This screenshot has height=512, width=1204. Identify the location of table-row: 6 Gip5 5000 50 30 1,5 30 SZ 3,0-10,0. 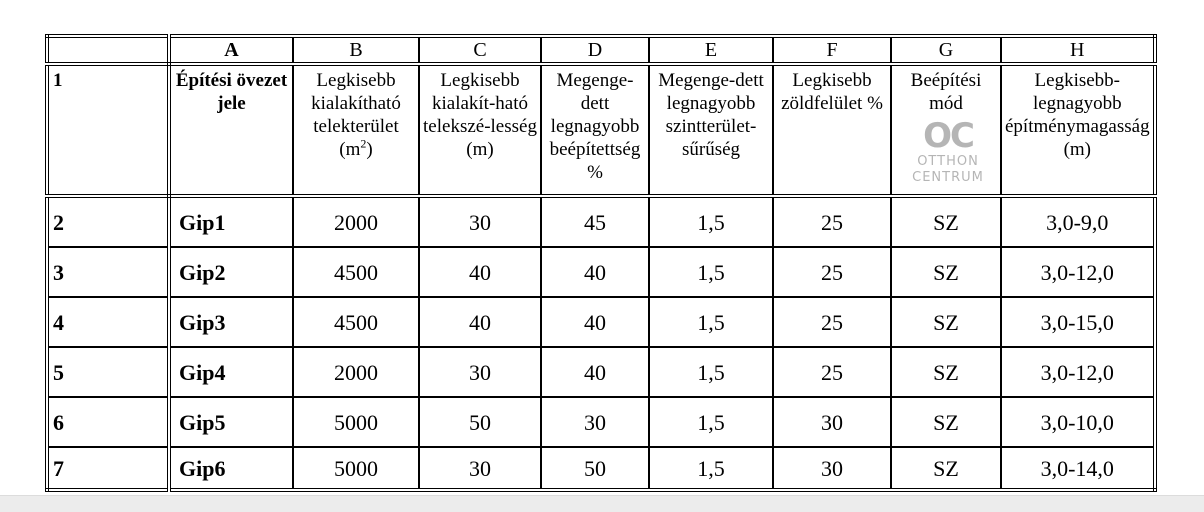
(601, 422).